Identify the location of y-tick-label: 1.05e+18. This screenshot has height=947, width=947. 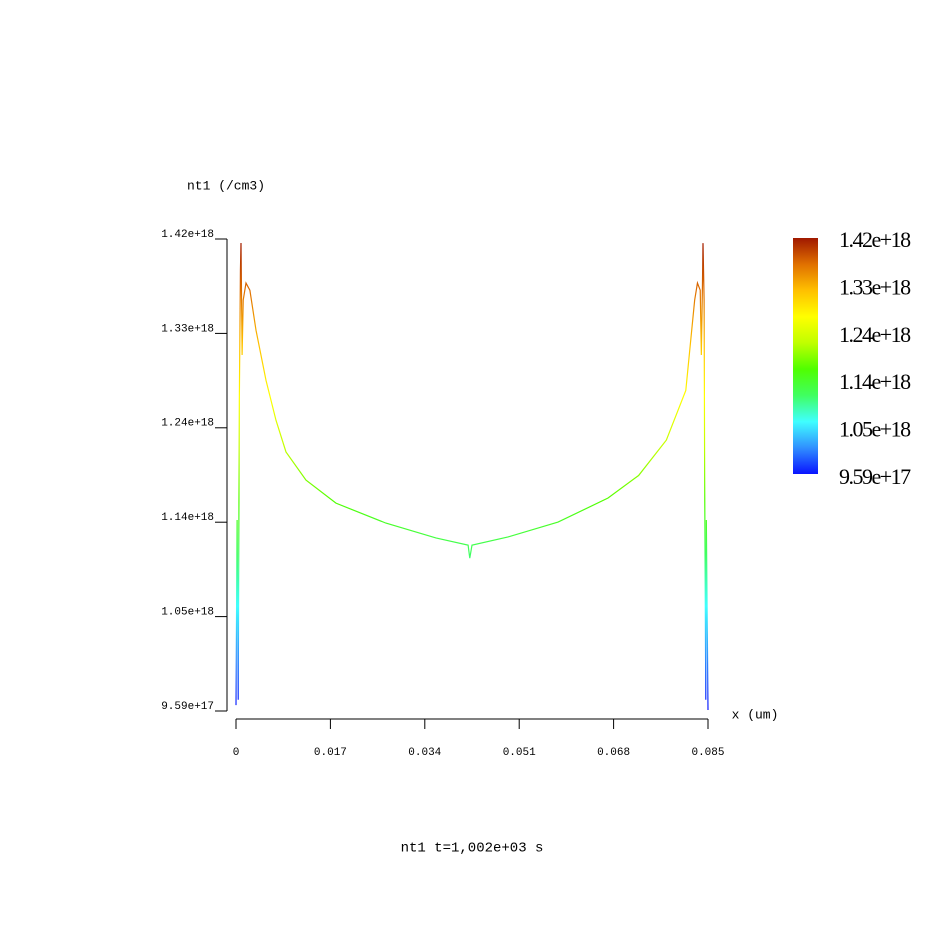
(187, 613).